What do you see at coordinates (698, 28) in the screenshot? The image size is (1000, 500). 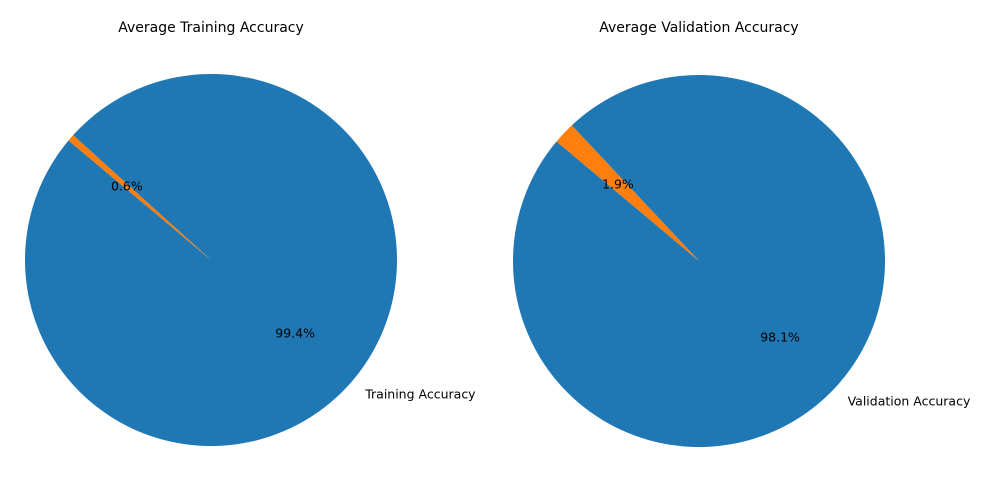 I see `chart-title: Average Validation Accuracy` at bounding box center [698, 28].